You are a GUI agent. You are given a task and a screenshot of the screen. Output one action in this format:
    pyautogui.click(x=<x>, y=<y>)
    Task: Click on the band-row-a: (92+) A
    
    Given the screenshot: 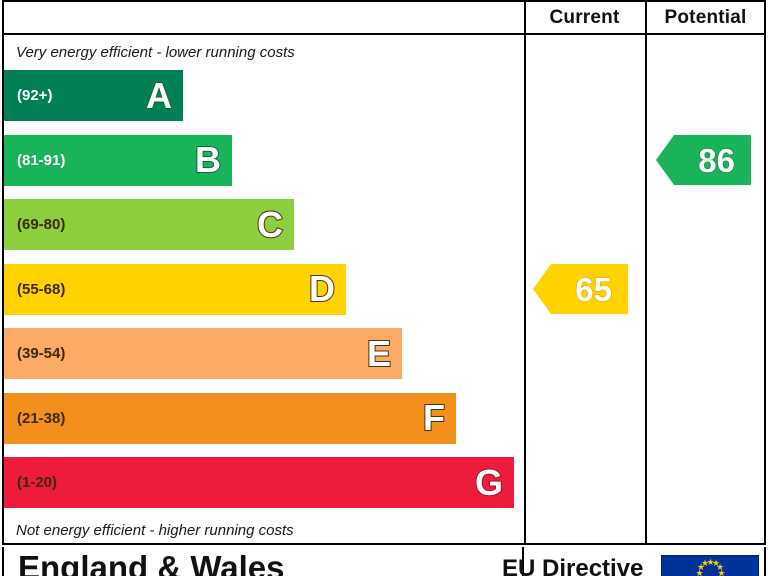 What is the action you would take?
    pyautogui.click(x=93, y=95)
    